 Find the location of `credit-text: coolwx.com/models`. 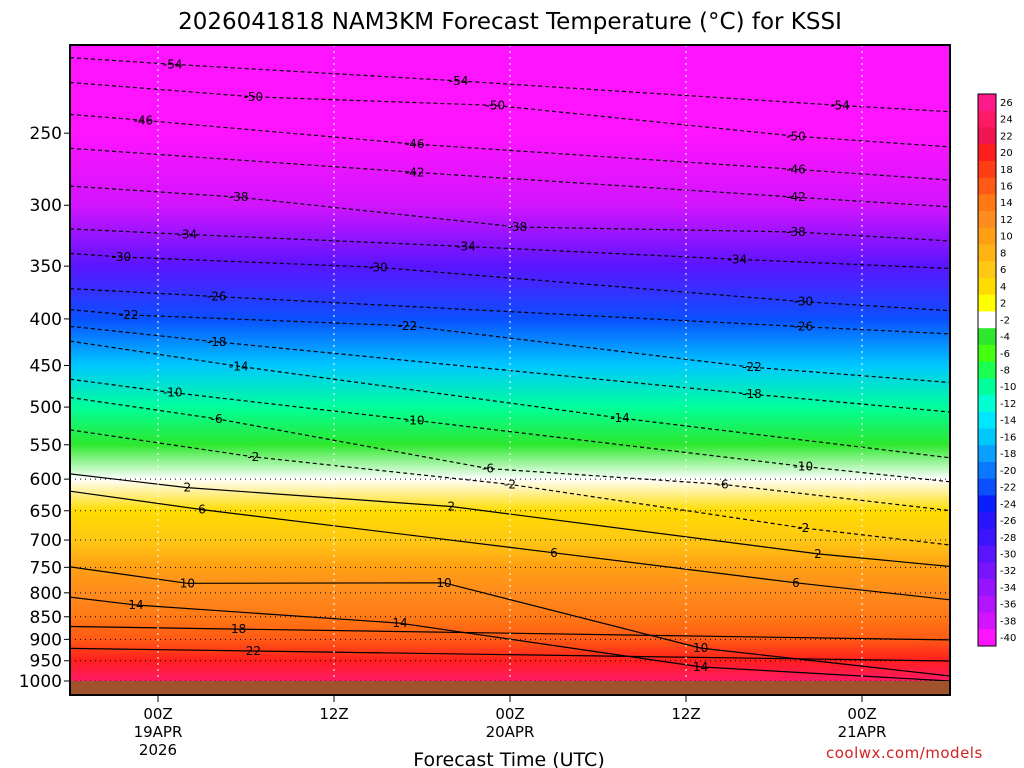

credit-text: coolwx.com/models is located at coordinates (904, 753).